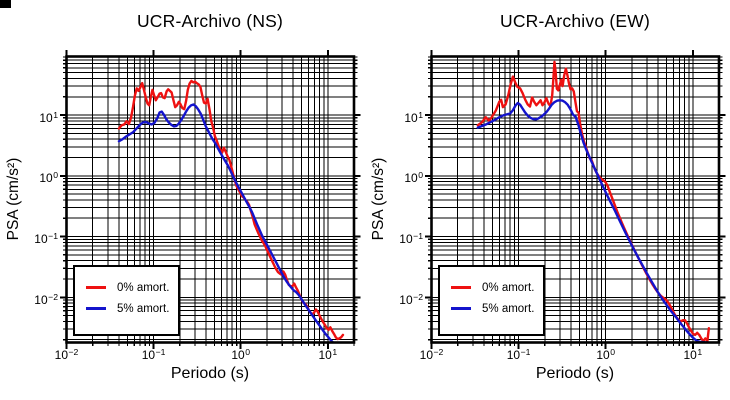 This screenshot has height=400, width=730. I want to click on chart-title: UCR-Archivo (EW), so click(574, 21).